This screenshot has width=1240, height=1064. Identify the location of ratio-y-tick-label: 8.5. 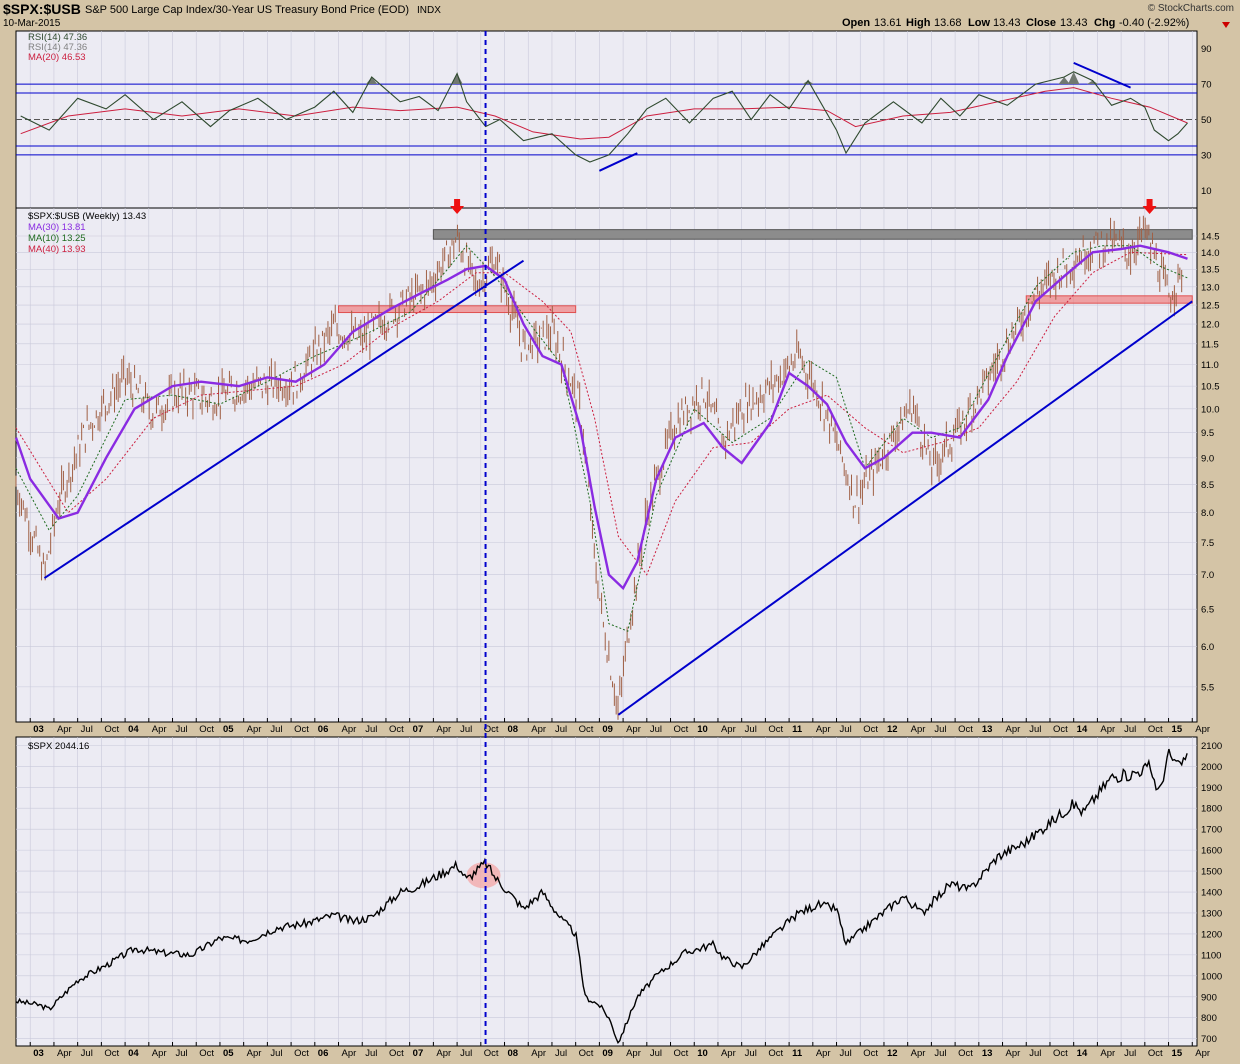
(1207, 485).